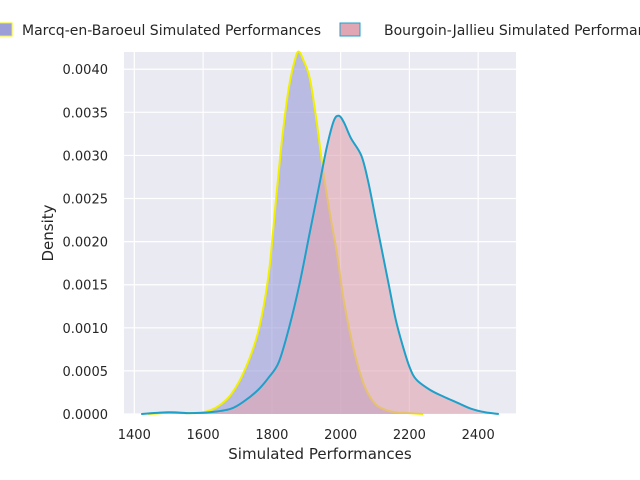 The image size is (640, 480). I want to click on x-axis-label: Simulated Performances, so click(320, 454).